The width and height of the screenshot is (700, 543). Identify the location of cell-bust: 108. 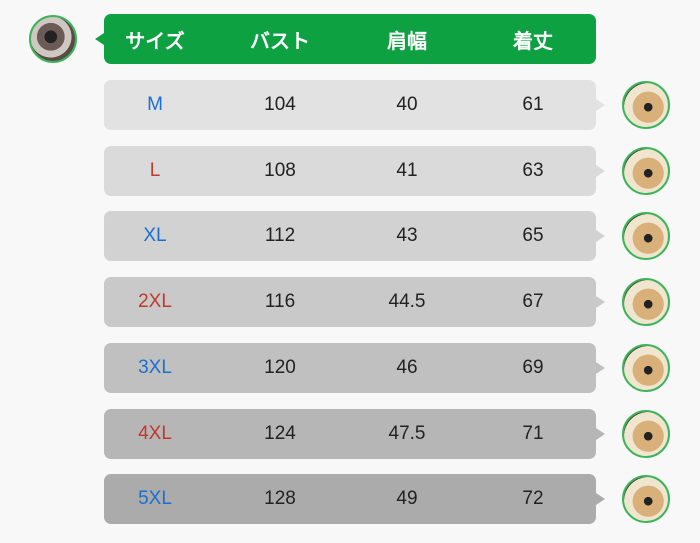
(280, 170).